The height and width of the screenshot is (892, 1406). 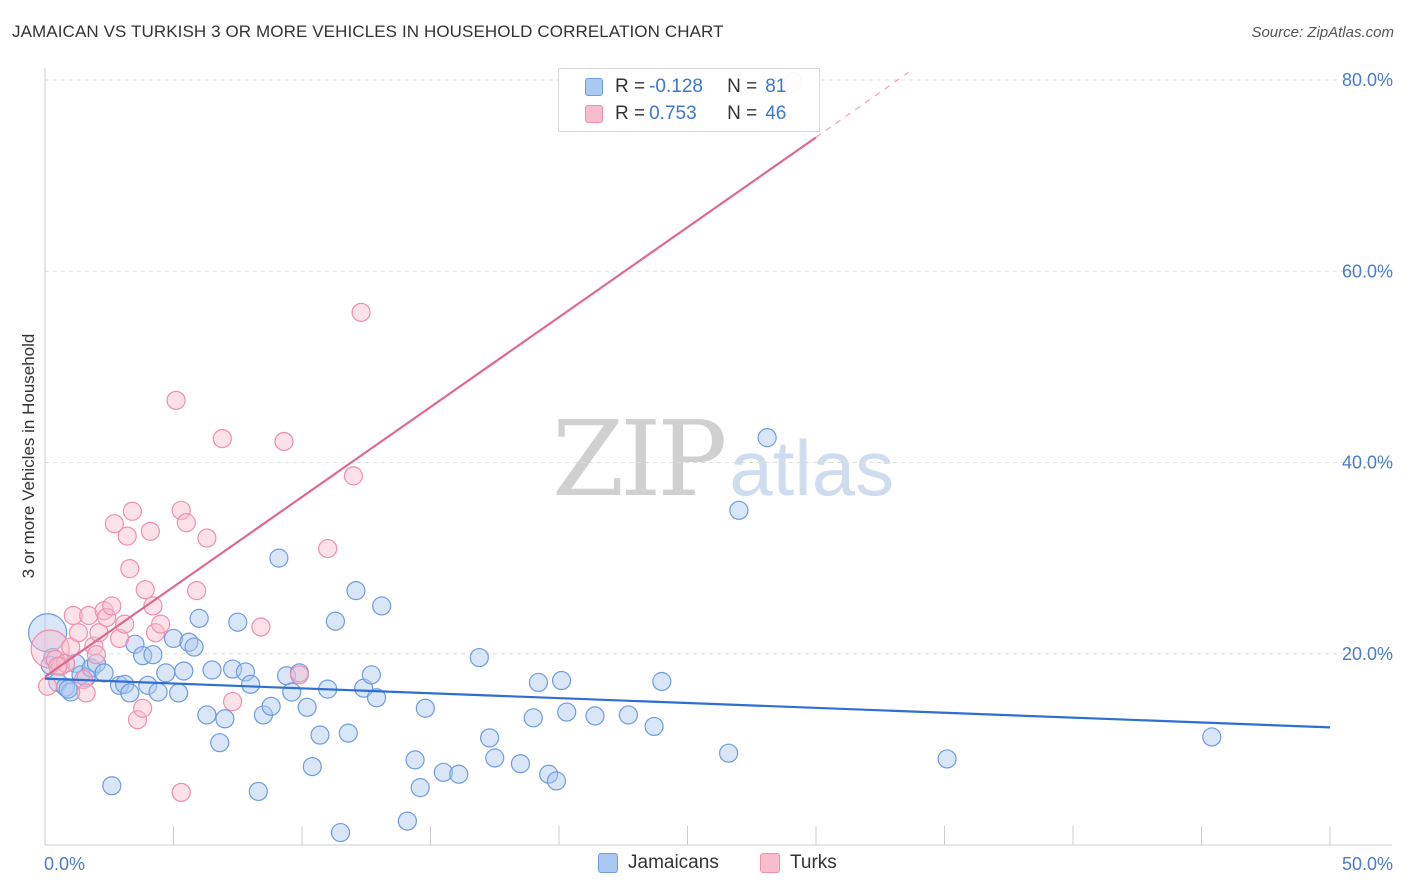 I want to click on legend-r-value: -0.128, so click(x=676, y=86).